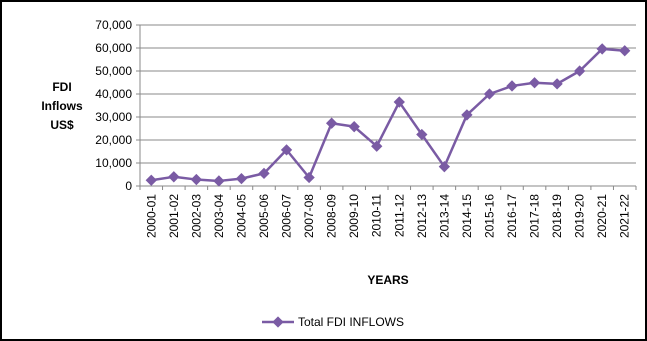  Describe the element at coordinates (113, 71) in the screenshot. I see `y-tick-label: 50,000` at that location.